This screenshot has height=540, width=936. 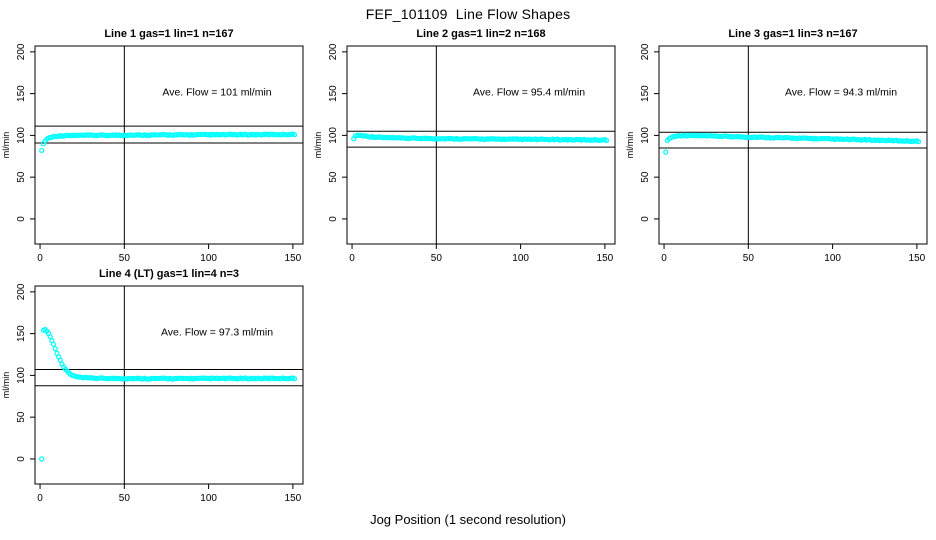 What do you see at coordinates (217, 332) in the screenshot?
I see `ave-flow-annotation: Ave. Flow = 97.3 ml/min` at bounding box center [217, 332].